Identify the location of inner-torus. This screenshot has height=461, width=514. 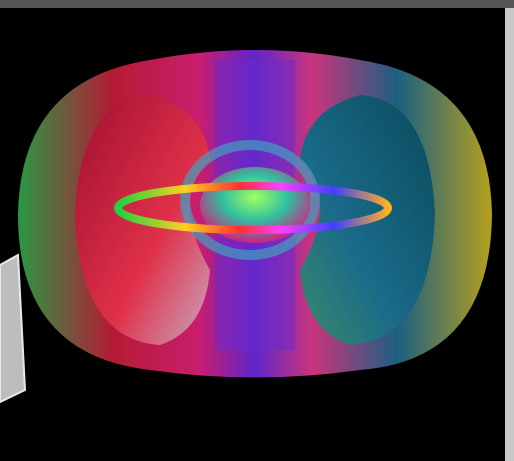
(250, 200).